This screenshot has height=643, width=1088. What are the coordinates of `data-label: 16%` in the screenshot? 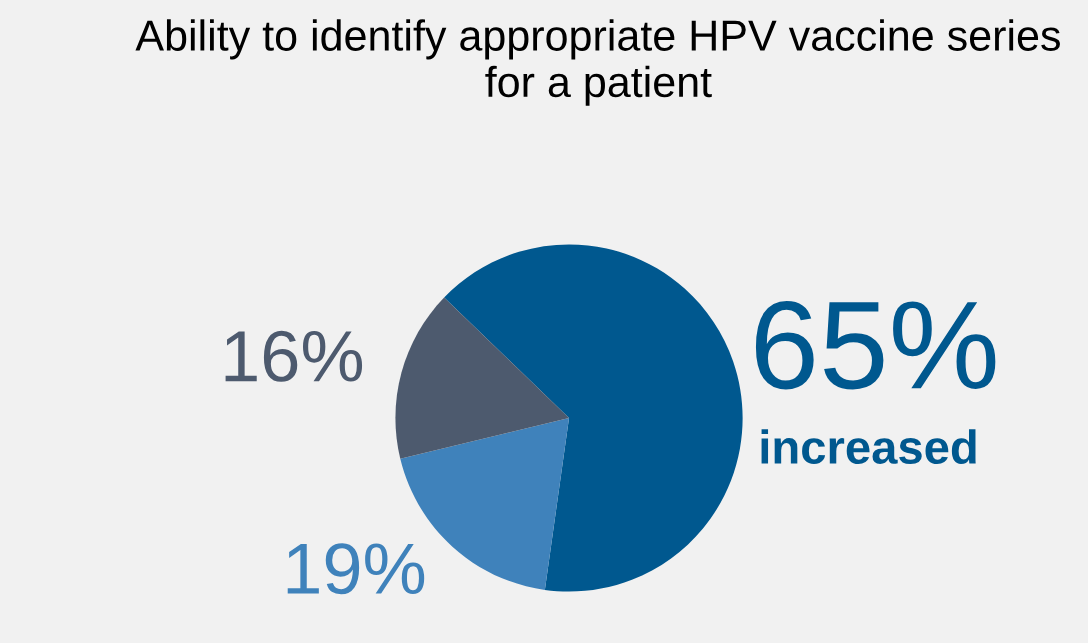 It's located at (294, 356).